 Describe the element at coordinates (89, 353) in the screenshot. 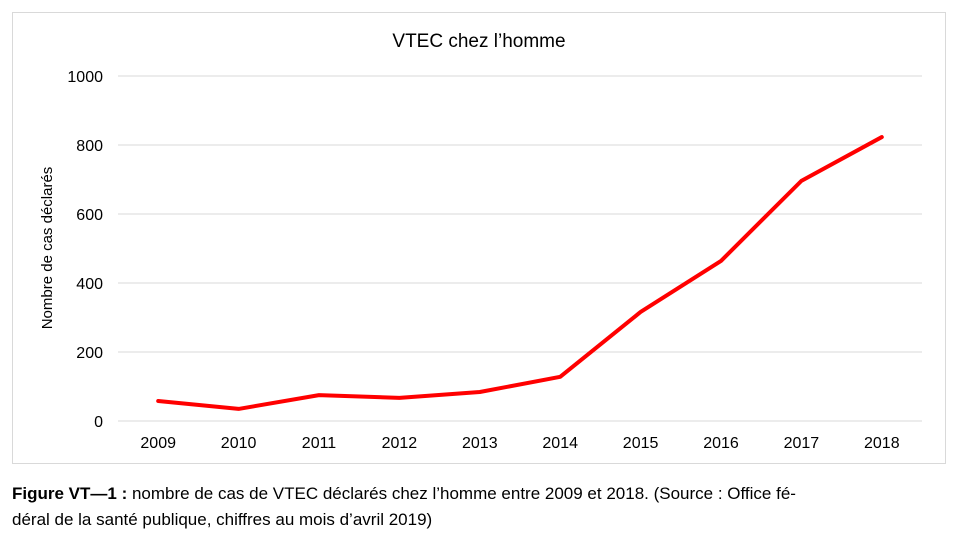

I see `y-tick-label: 200` at that location.